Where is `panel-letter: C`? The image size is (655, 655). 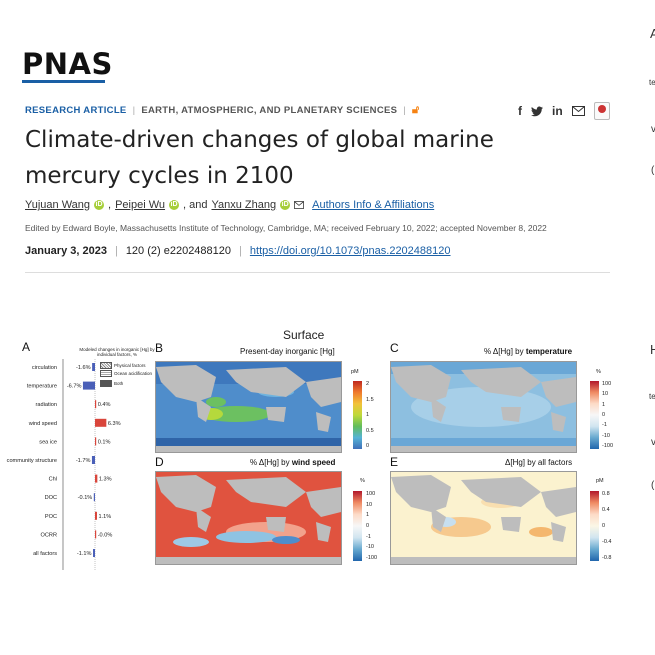 panel-letter: C is located at coordinates (394, 348).